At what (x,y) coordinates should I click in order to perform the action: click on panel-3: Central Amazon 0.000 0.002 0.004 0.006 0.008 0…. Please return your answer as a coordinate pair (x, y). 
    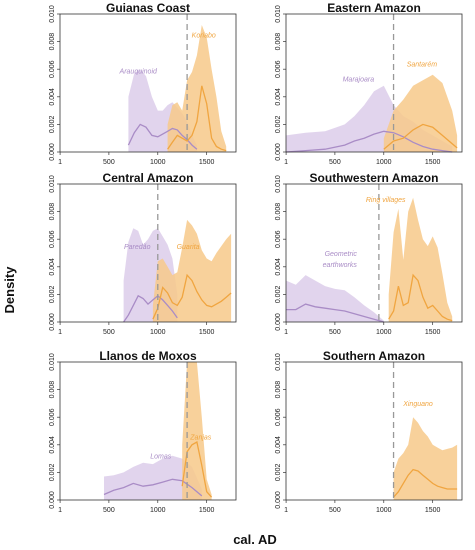
    Looking at the image, I should click on (143, 253).